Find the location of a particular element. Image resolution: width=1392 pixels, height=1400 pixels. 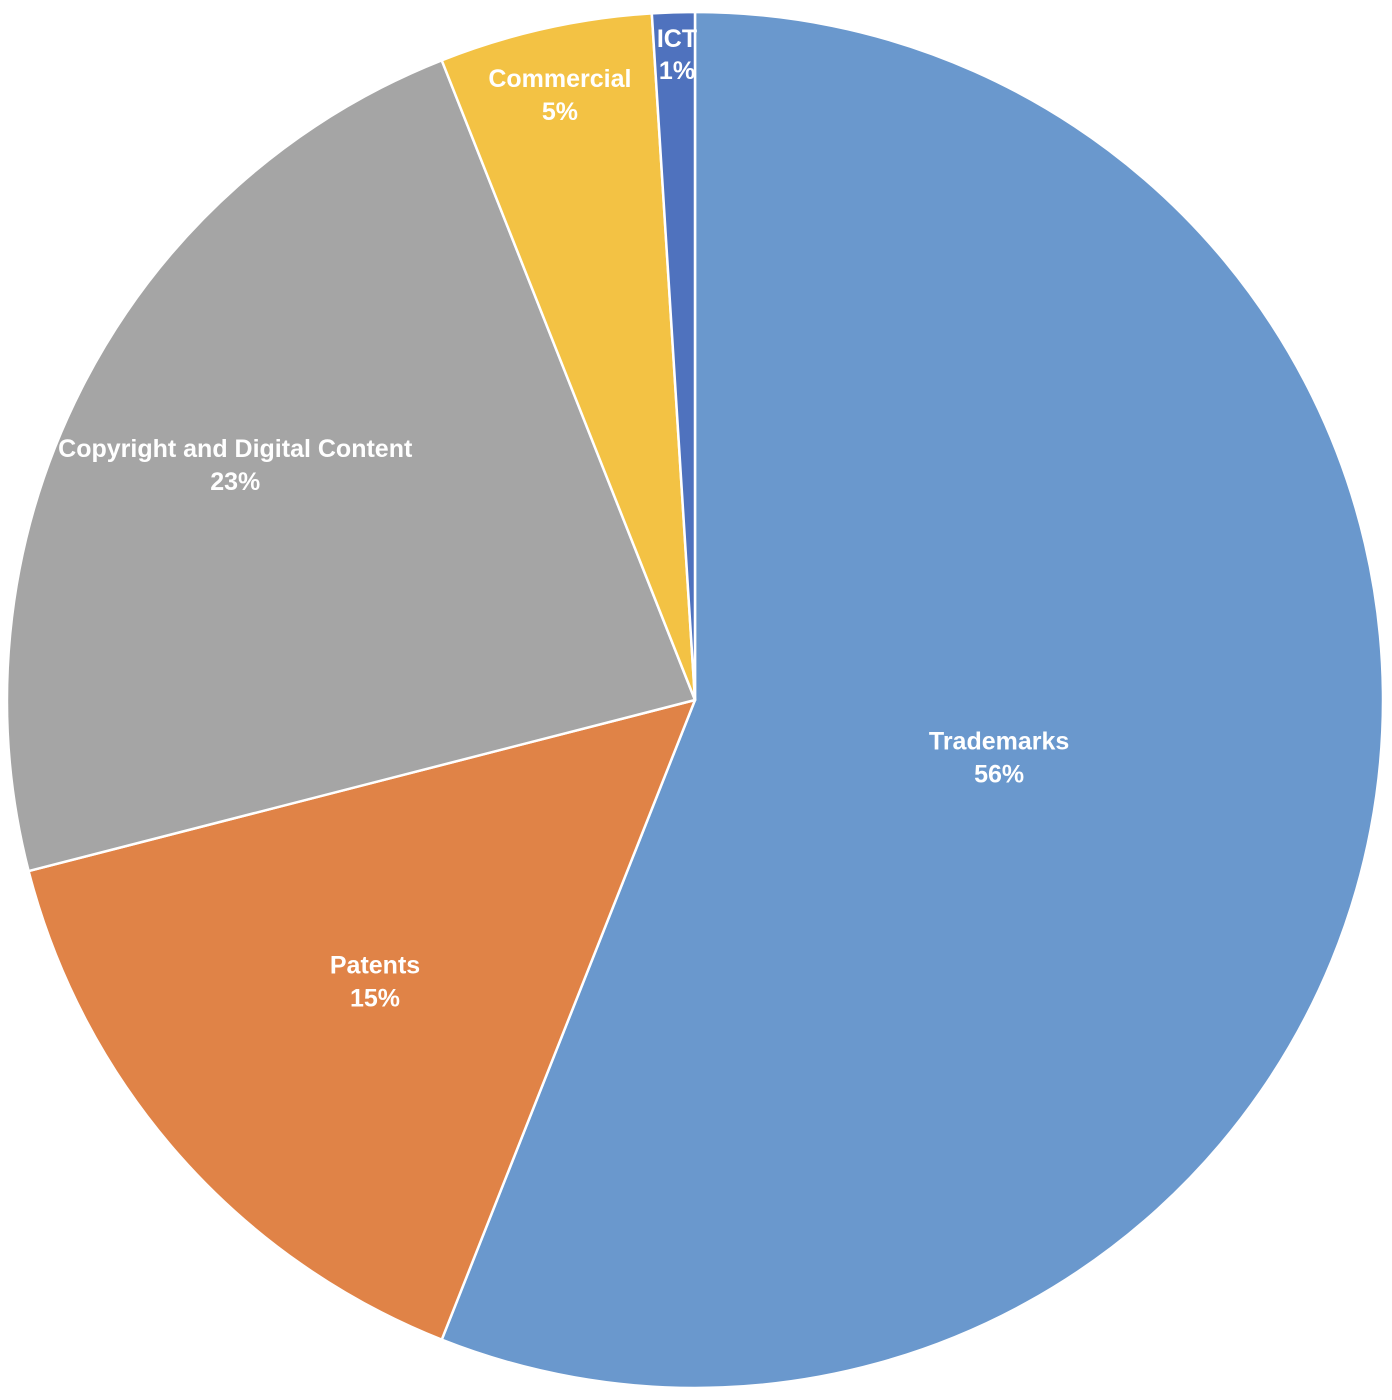

pie-label-category-patents: Patents is located at coordinates (375, 966).